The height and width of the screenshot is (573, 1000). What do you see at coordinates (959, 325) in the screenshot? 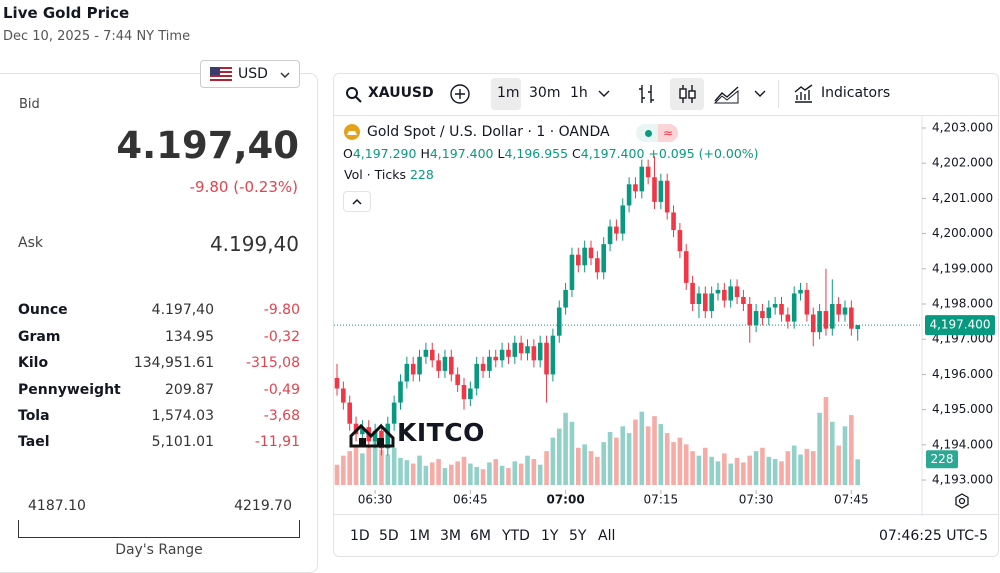
I see `last-price-label: 4,197.400` at bounding box center [959, 325].